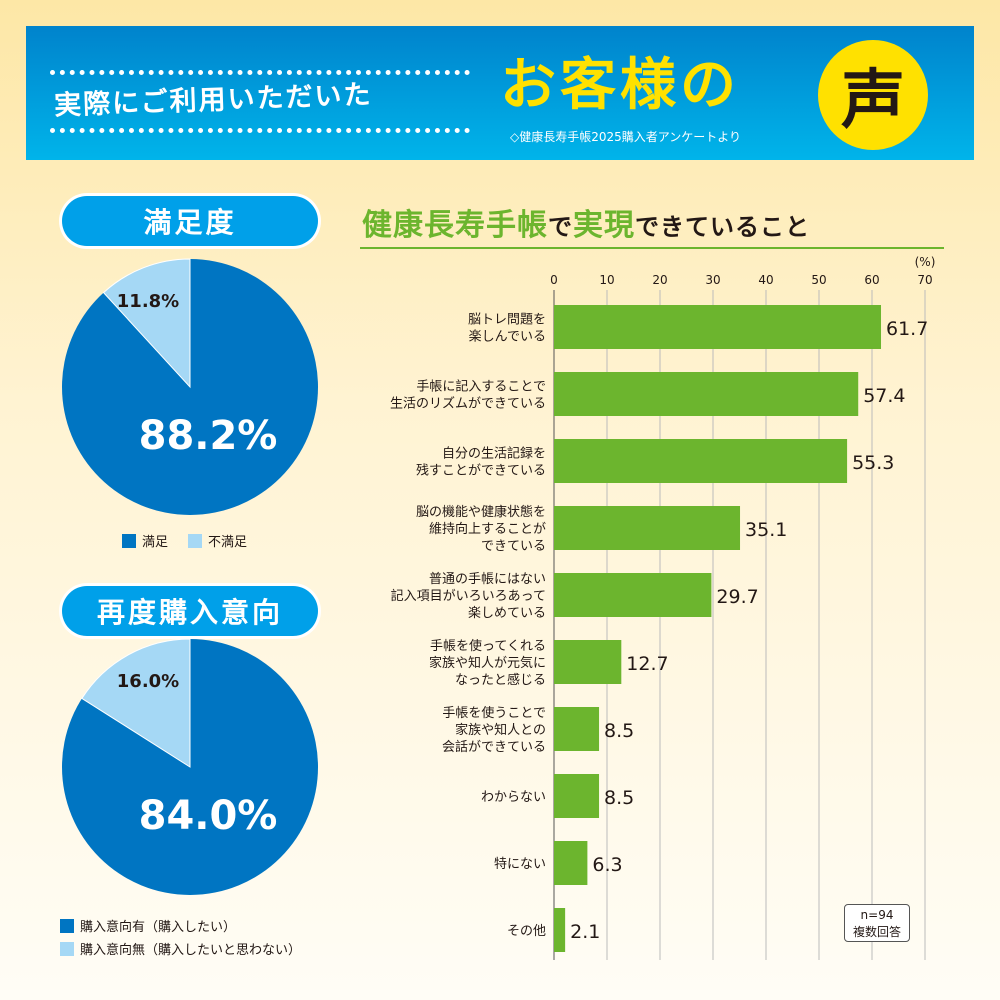  I want to click on category-label: 手帳を使うことで家族や知人との会話ができている, so click(494, 730).